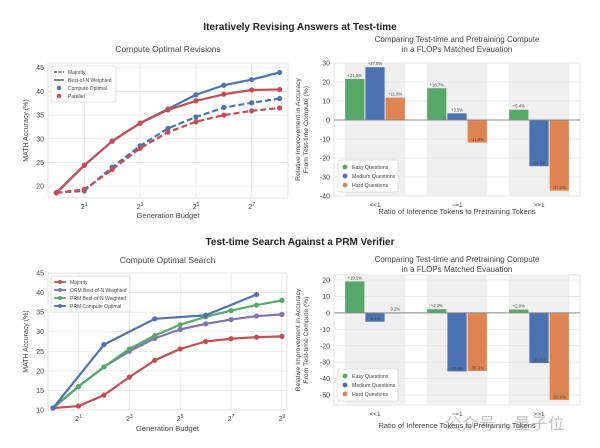  I want to click on bar-value-label: -24.3%, so click(539, 163).